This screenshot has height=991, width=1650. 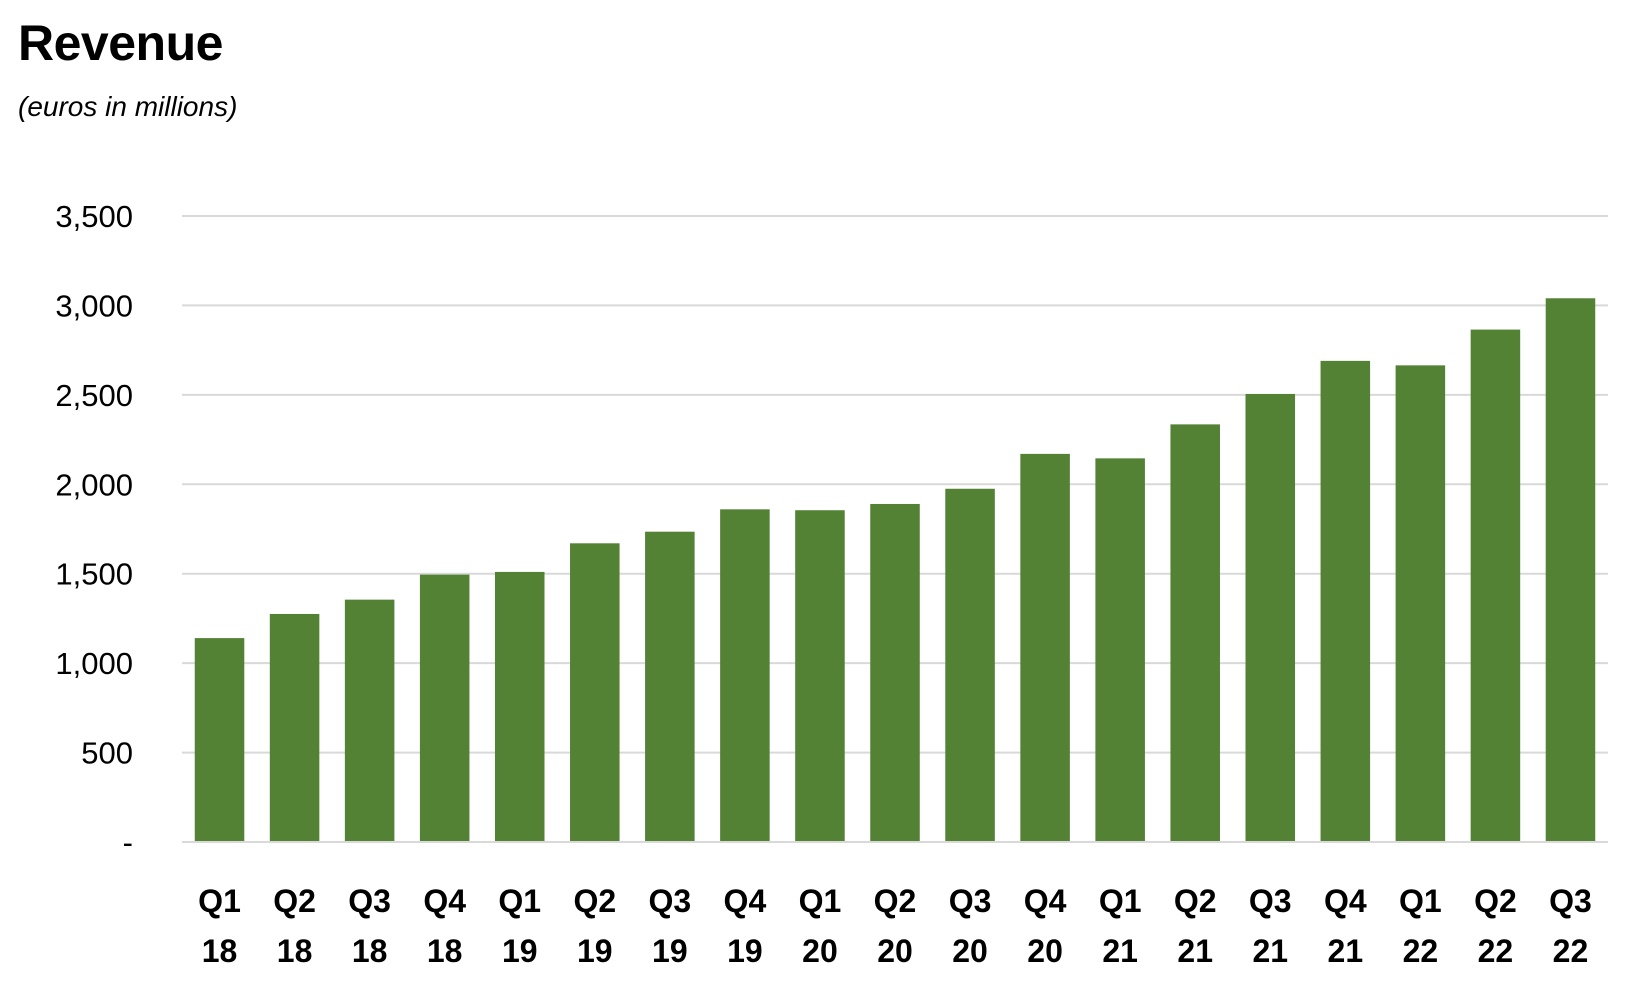 What do you see at coordinates (128, 842) in the screenshot?
I see `y-tick-label: -` at bounding box center [128, 842].